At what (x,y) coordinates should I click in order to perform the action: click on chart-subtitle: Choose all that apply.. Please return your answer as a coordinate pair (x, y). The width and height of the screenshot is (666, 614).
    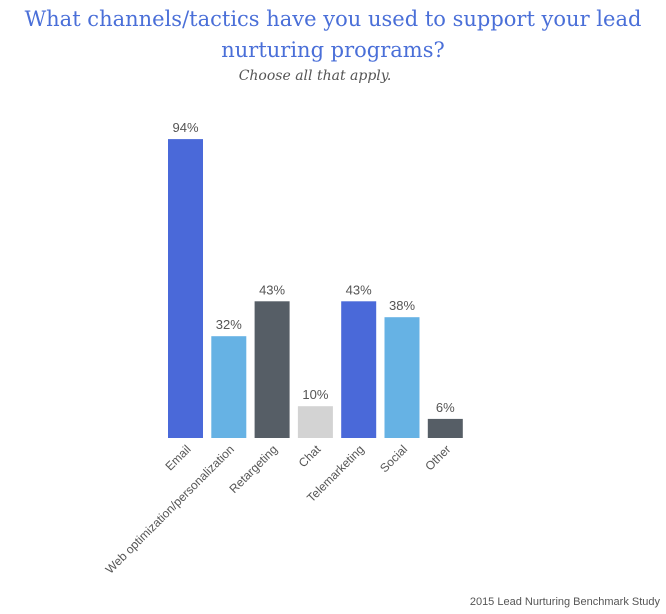
    Looking at the image, I should click on (315, 76).